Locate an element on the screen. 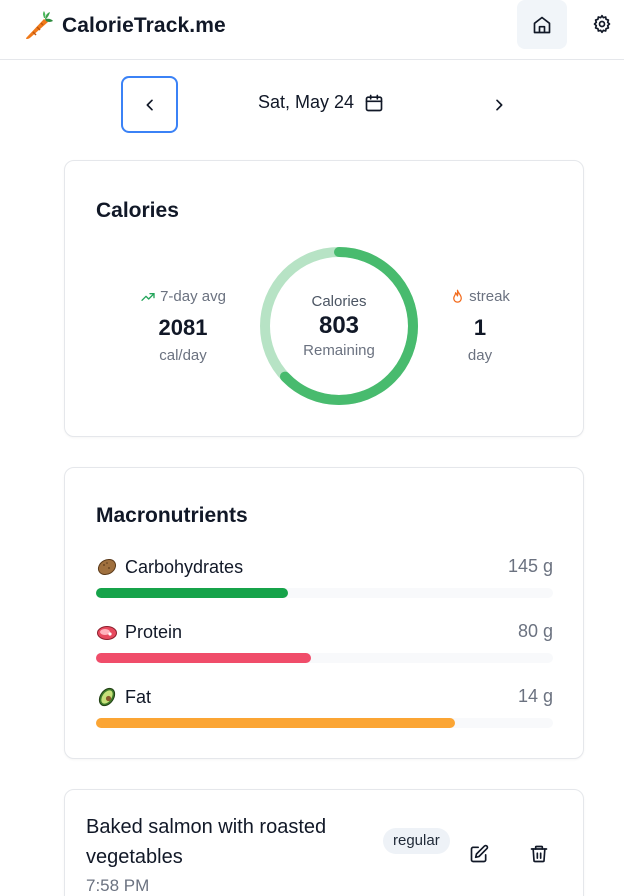  streak-unit: day is located at coordinates (480, 355).